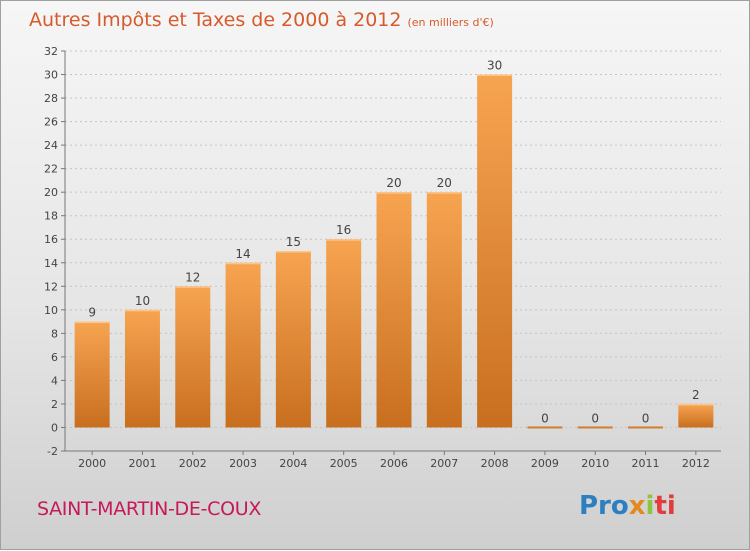  Describe the element at coordinates (92, 463) in the screenshot. I see `x-tick-label: 2000` at that location.